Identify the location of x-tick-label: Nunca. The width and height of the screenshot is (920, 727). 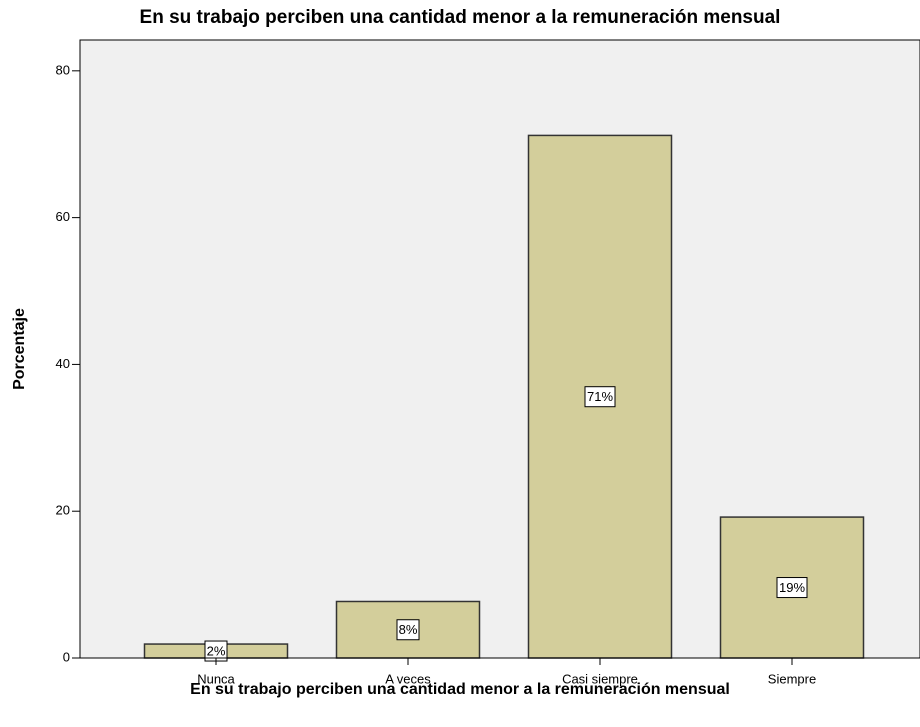
(216, 678).